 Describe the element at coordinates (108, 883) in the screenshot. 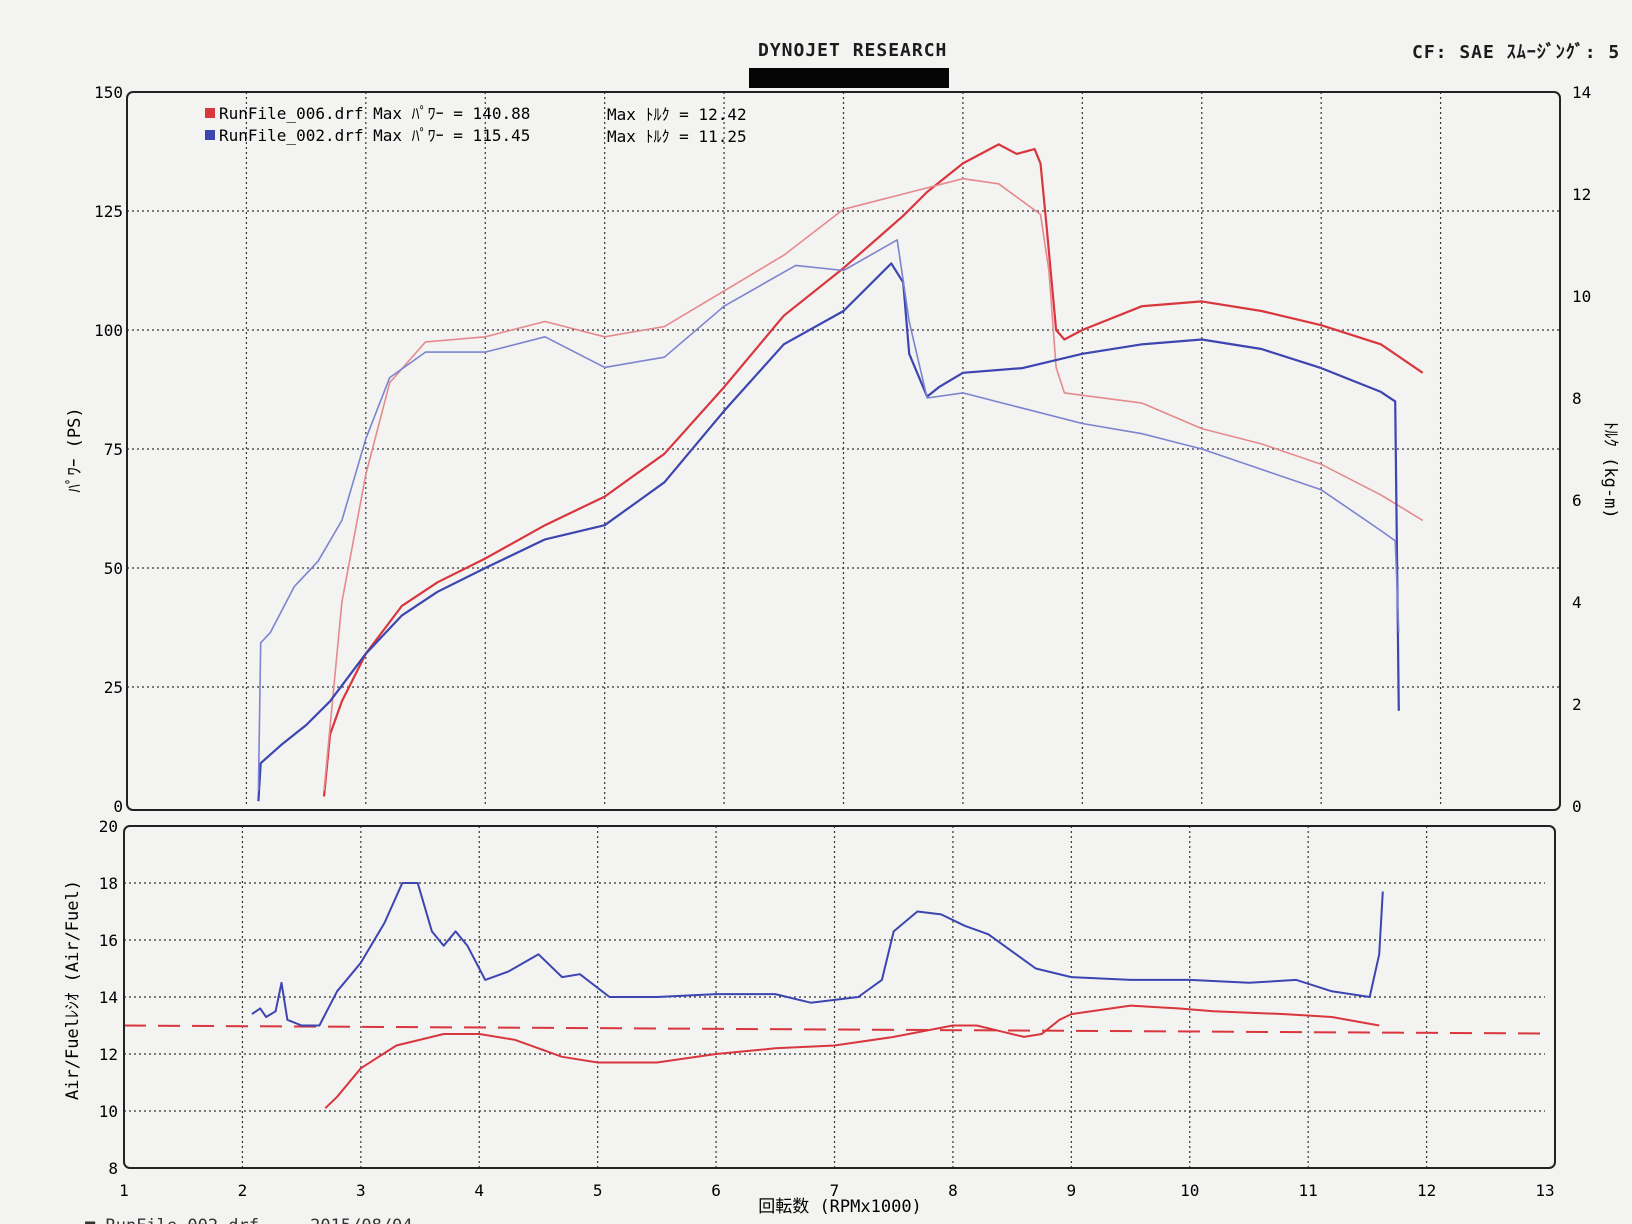

I see `afr-tick-label: 18` at that location.